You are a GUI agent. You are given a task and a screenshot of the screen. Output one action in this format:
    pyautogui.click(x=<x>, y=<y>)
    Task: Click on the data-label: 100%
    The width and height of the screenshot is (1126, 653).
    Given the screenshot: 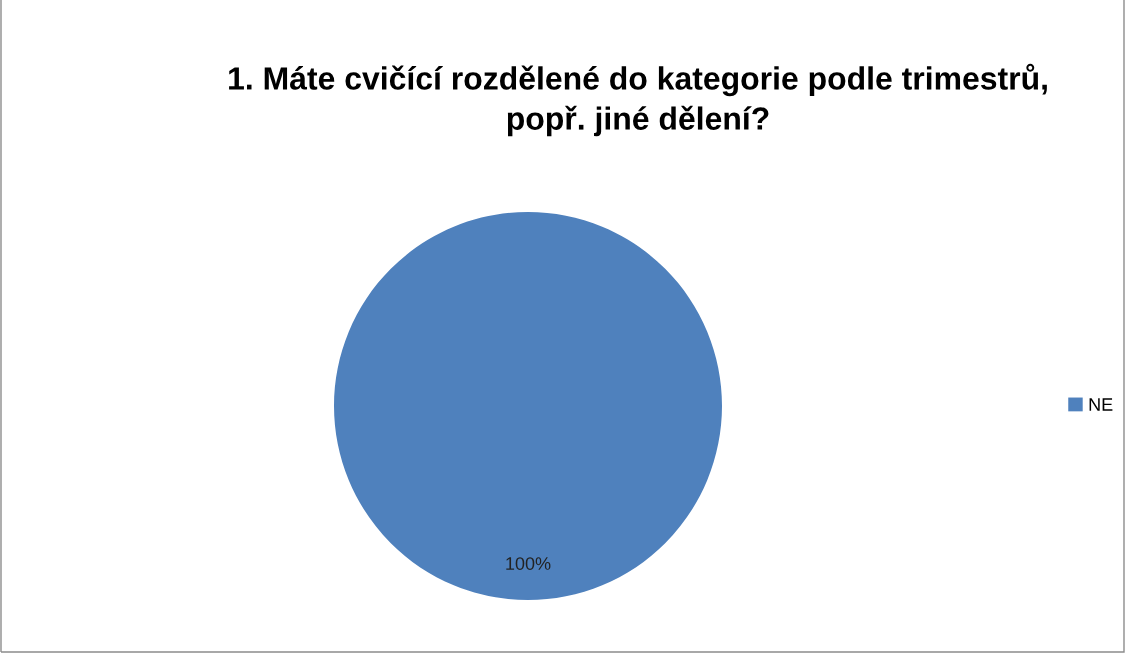 What is the action you would take?
    pyautogui.click(x=528, y=563)
    